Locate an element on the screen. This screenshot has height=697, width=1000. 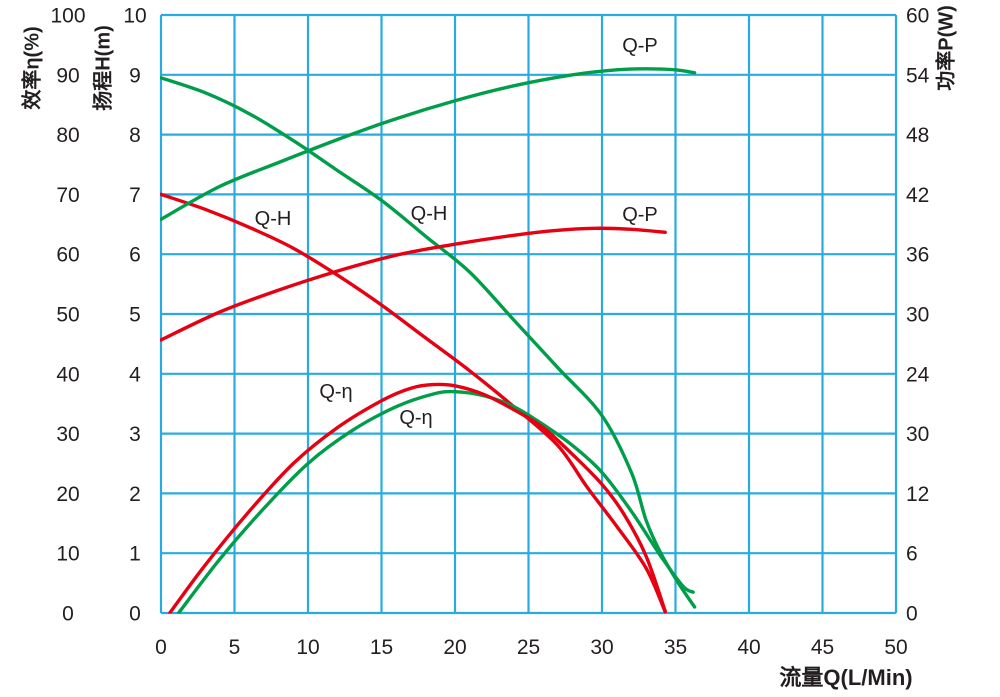
flow-axis-title: 流量Q(L/Min) is located at coordinates (846, 677).